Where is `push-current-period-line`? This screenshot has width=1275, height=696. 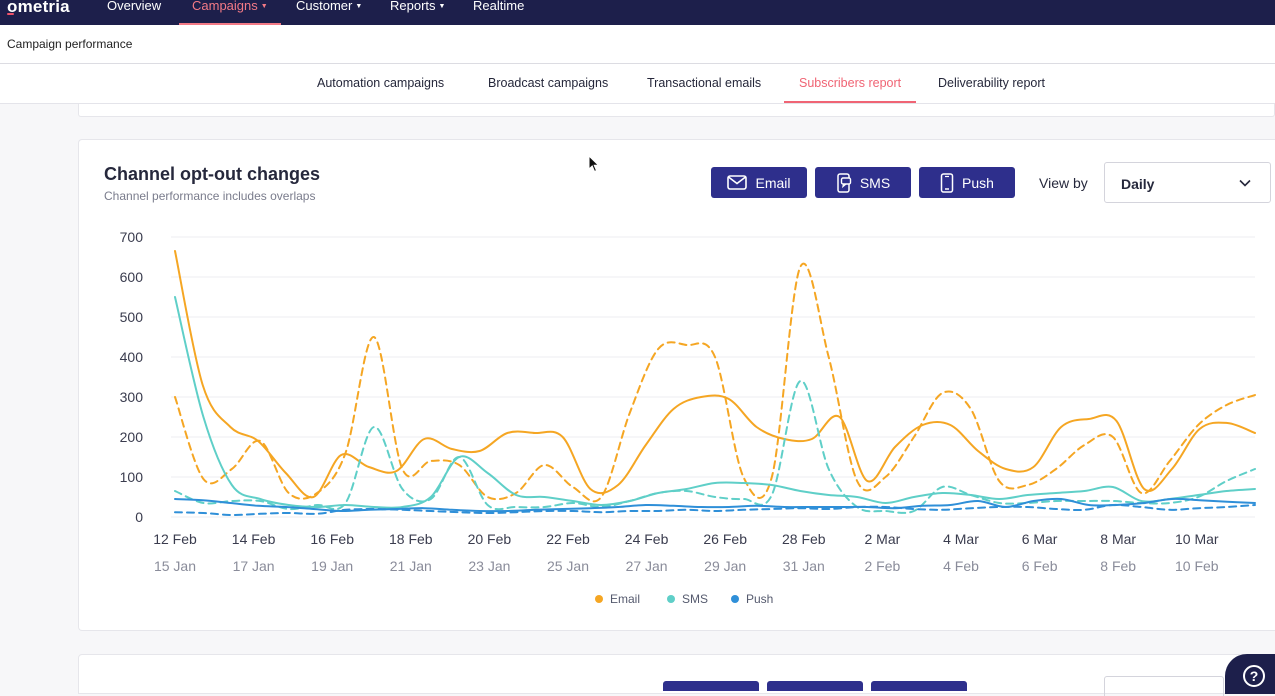
push-current-period-line is located at coordinates (715, 505).